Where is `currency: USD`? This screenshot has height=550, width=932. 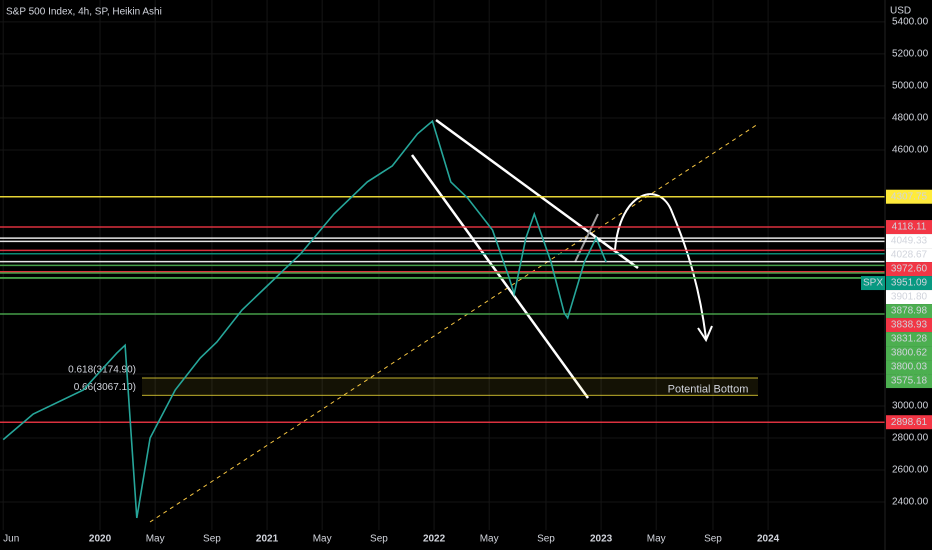 currency: USD is located at coordinates (900, 11).